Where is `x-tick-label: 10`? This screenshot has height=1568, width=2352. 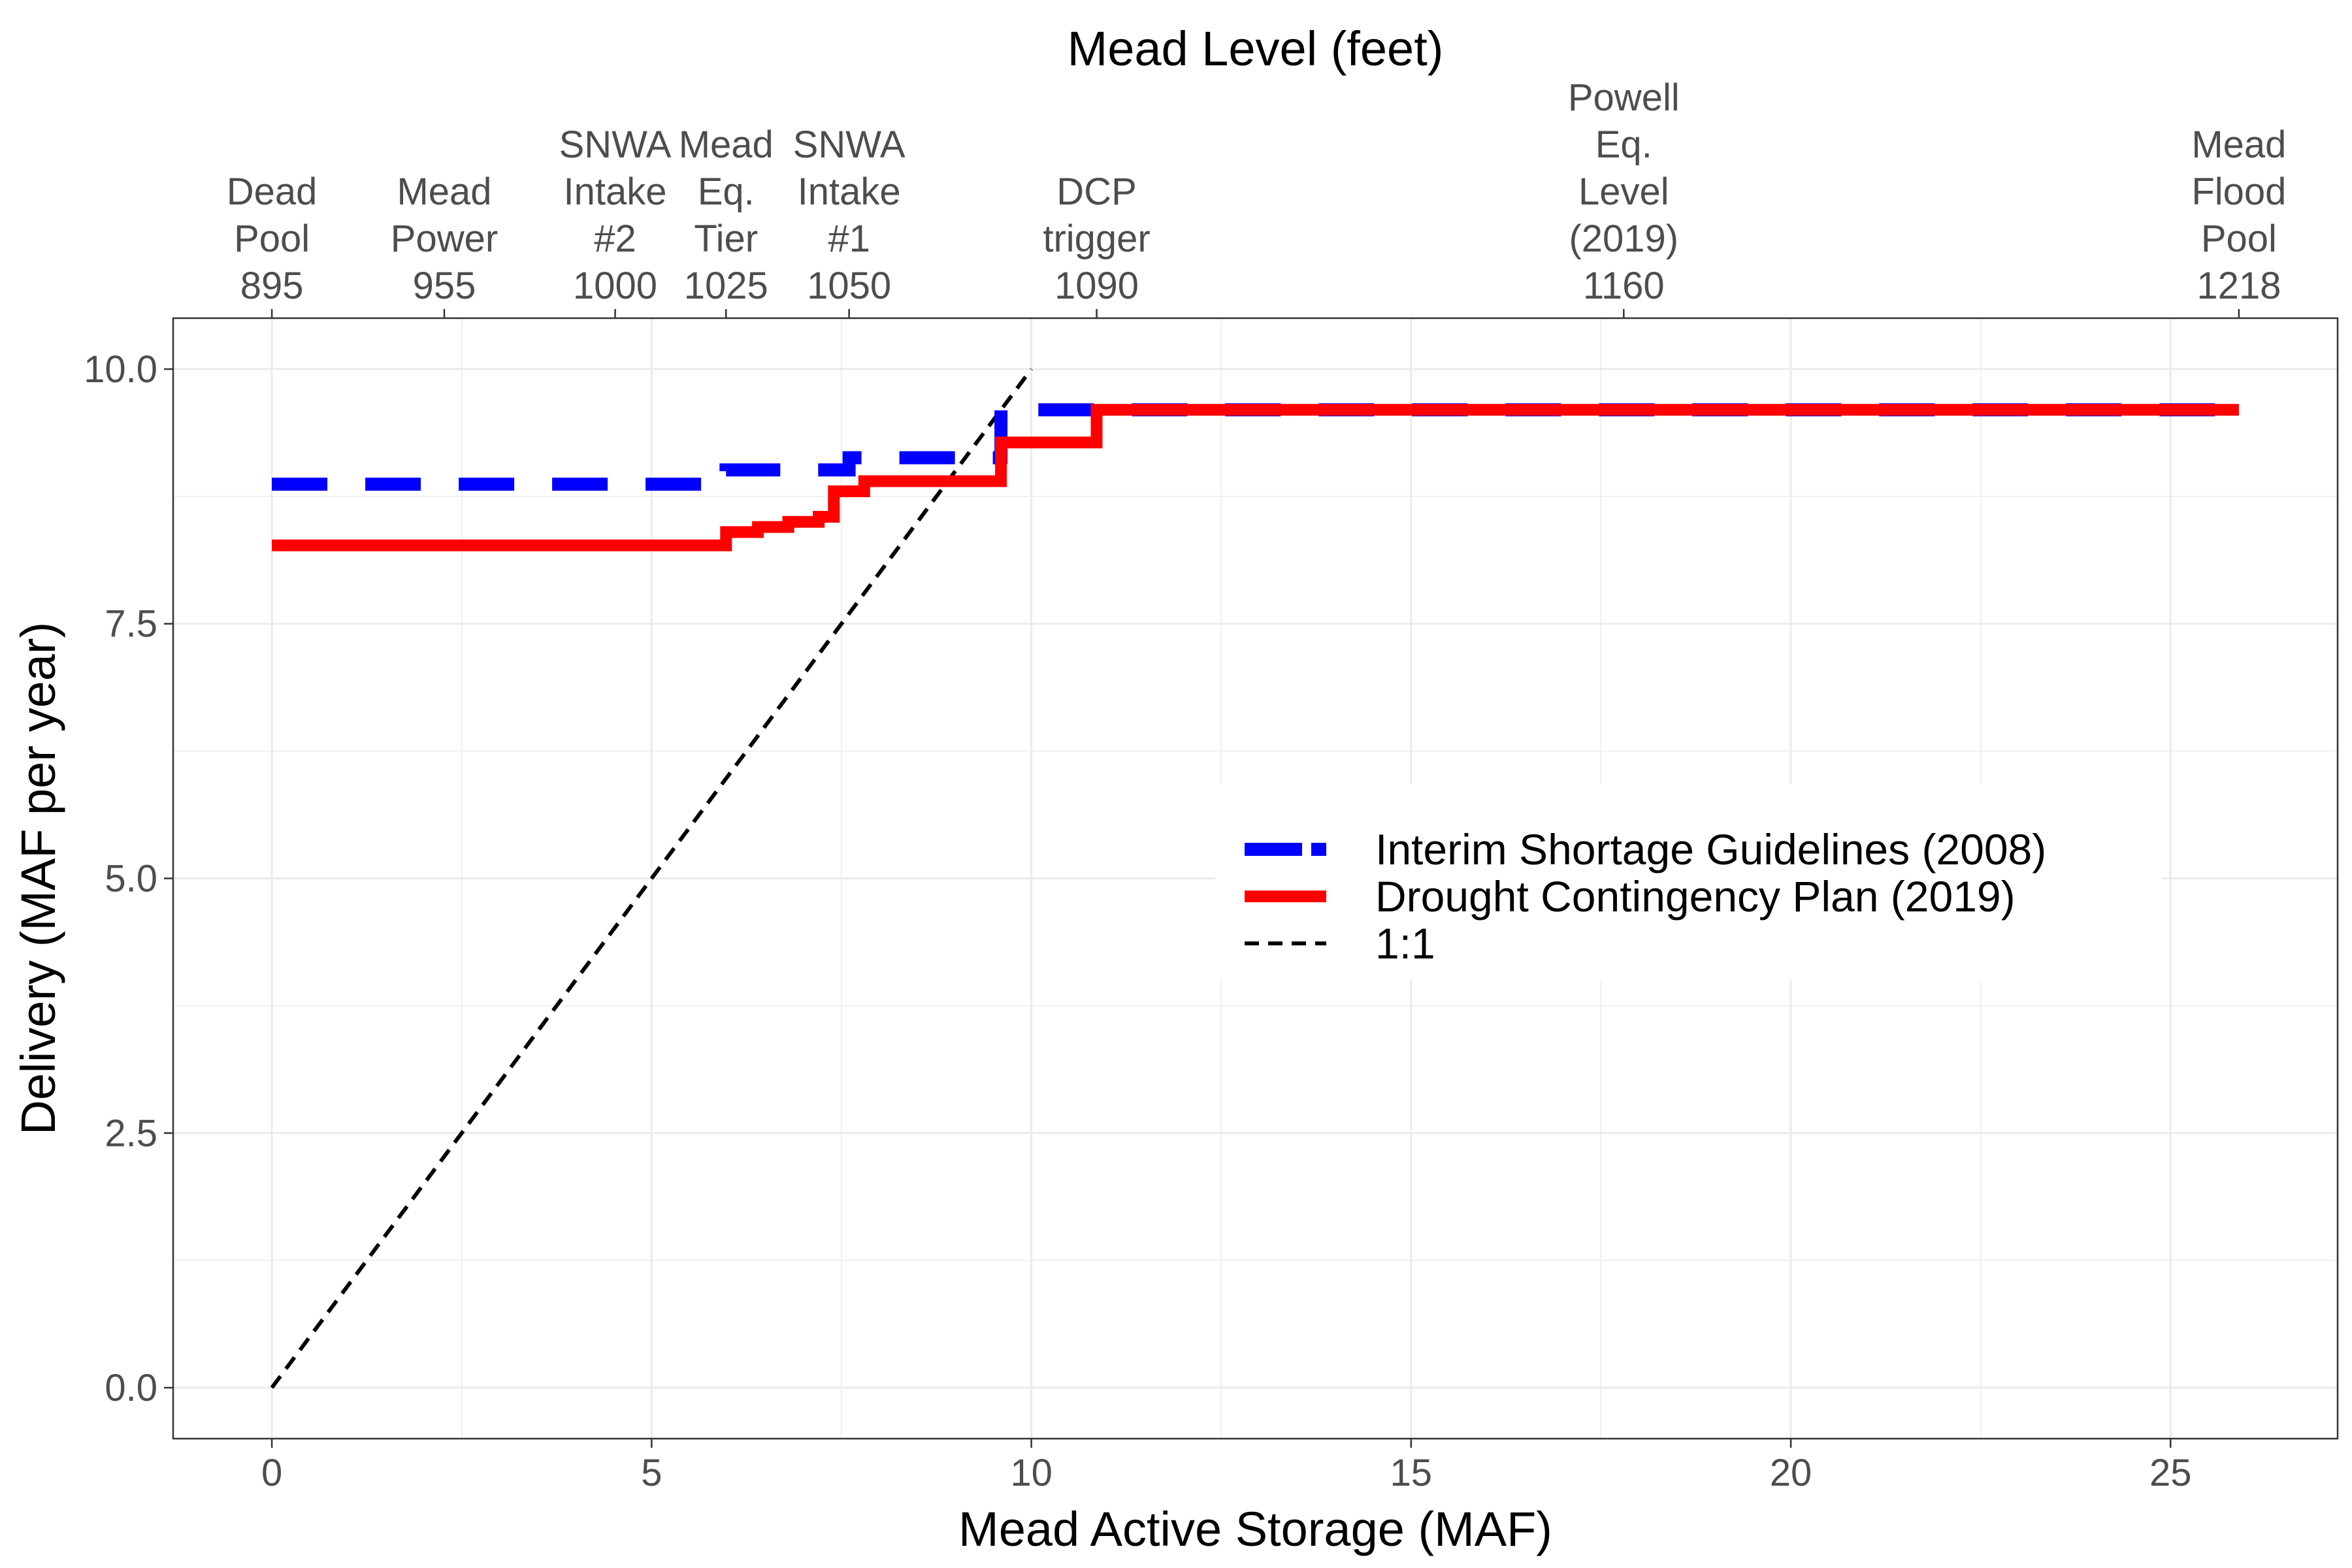 x-tick-label: 10 is located at coordinates (1031, 1473).